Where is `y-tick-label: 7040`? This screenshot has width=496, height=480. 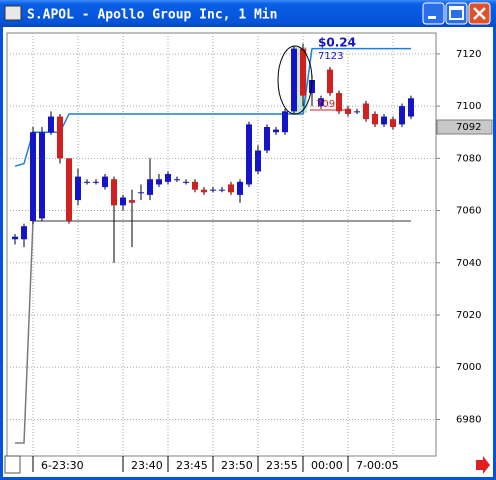
y-tick-label: 7040 is located at coordinates (468, 263).